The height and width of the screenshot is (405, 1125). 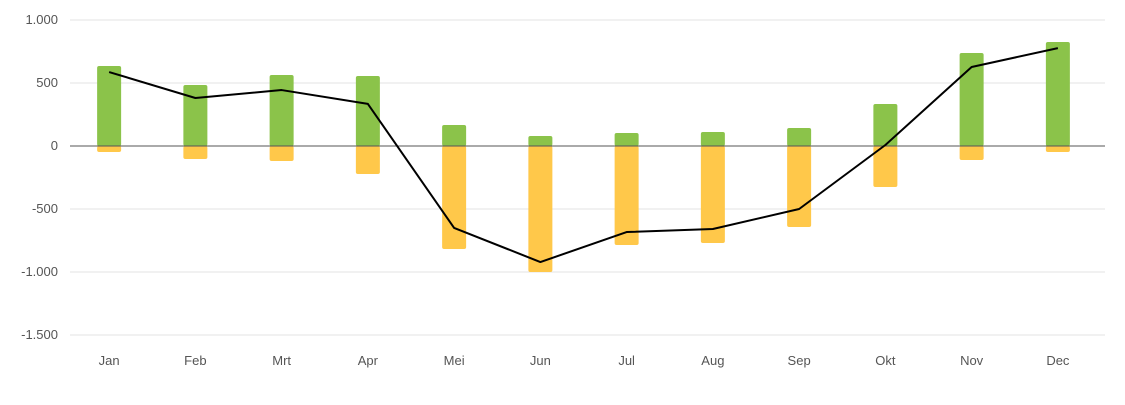 I want to click on y-tick-label: 0, so click(x=54, y=145).